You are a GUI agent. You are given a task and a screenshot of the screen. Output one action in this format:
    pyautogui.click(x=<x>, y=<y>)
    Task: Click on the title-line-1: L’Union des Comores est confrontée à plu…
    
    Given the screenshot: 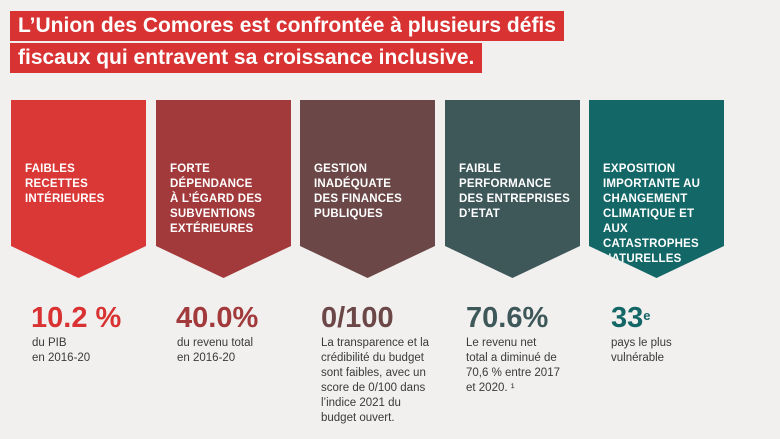 What is the action you would take?
    pyautogui.click(x=287, y=26)
    